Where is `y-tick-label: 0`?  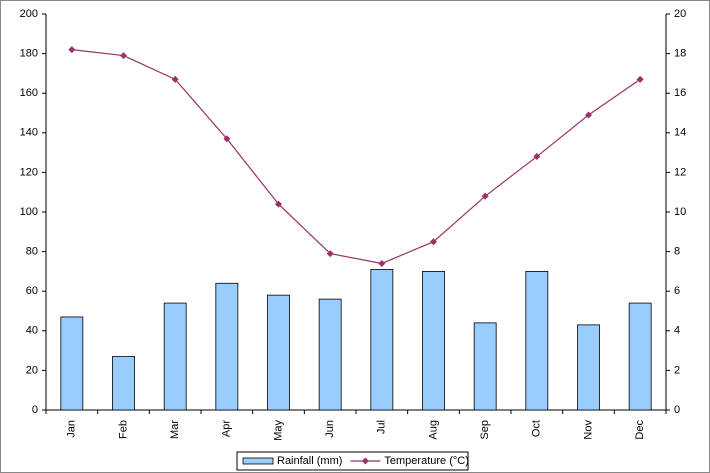
y-tick-label: 0 is located at coordinates (35, 410).